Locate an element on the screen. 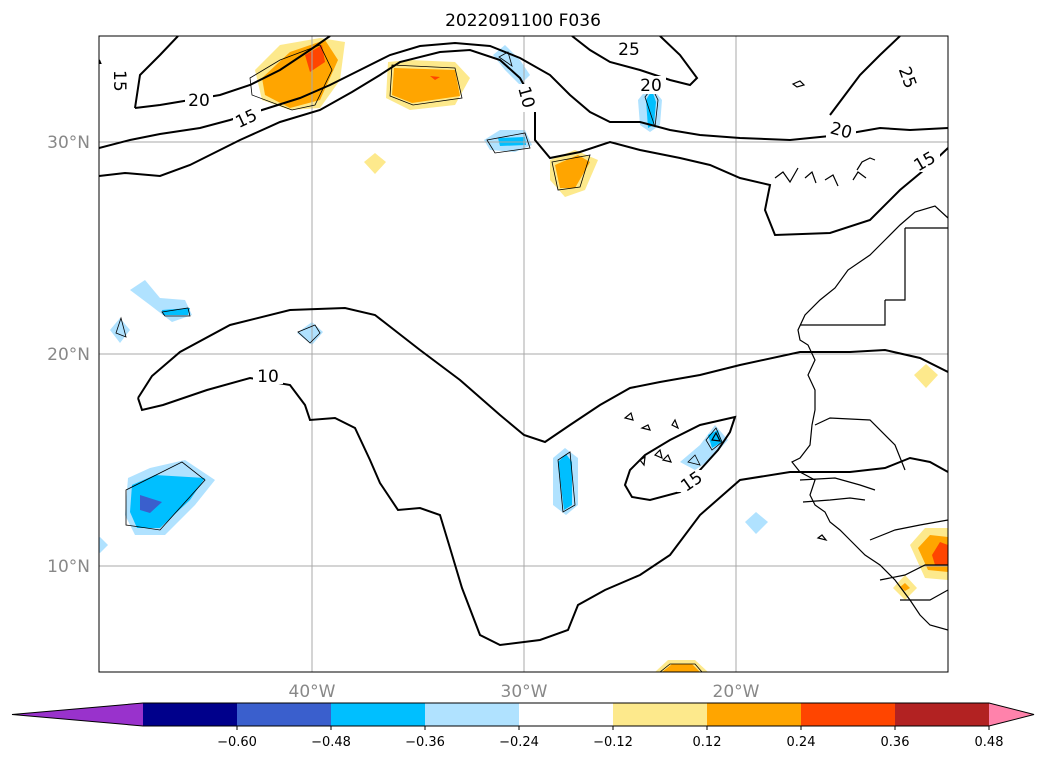  colorbar-tick-label: −0.36 is located at coordinates (425, 742).